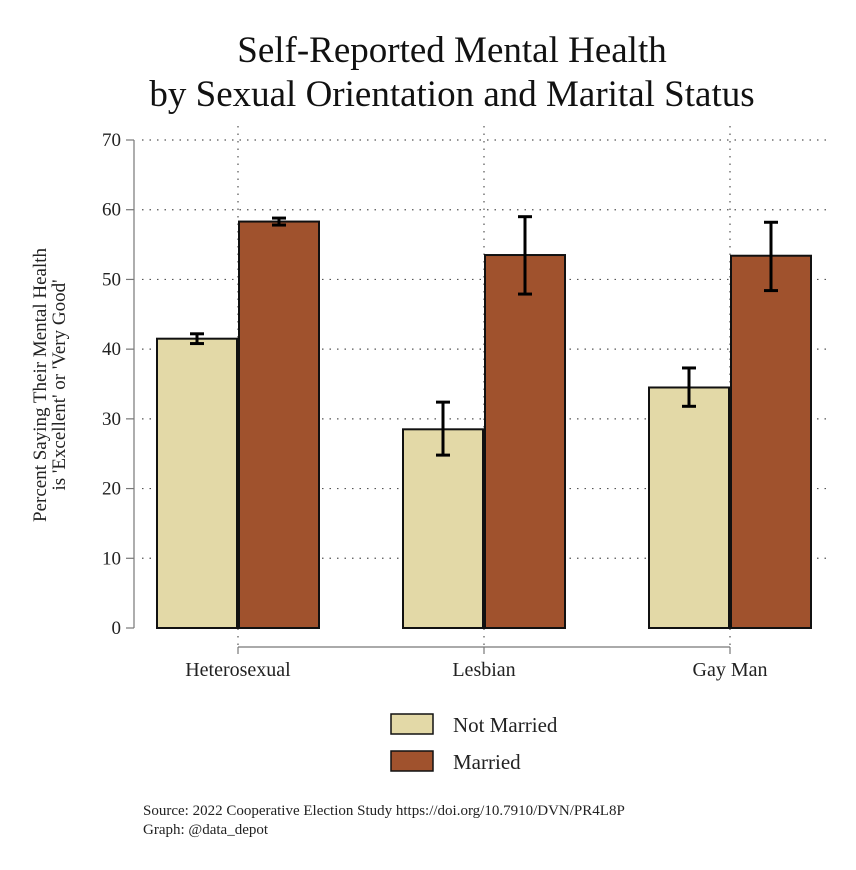  Describe the element at coordinates (111, 384) in the screenshot. I see `y-tick-labels: 0 10 20 30 40 50 60 70` at that location.